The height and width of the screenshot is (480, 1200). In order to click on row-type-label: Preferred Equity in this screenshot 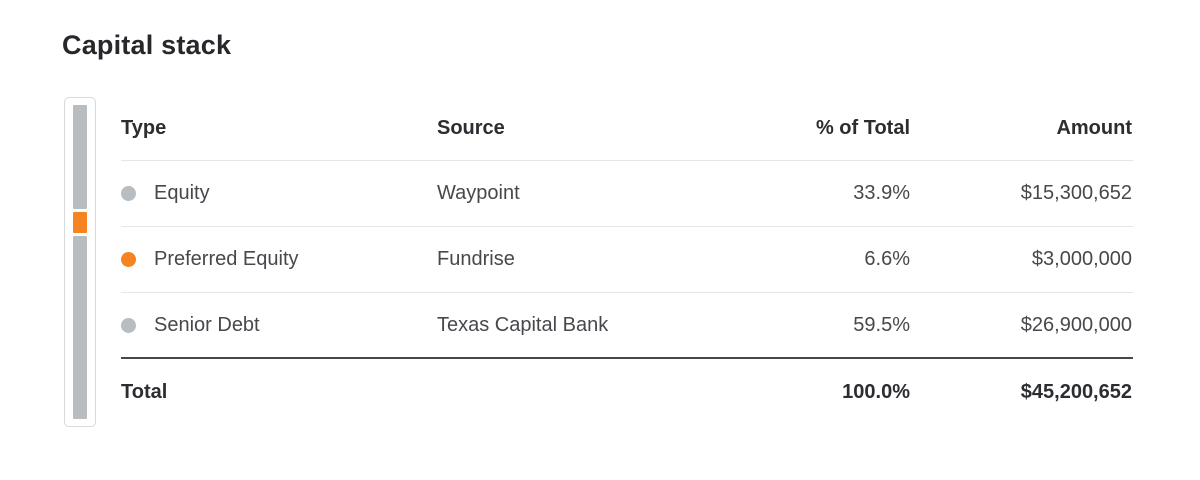, I will do `click(226, 259)`.